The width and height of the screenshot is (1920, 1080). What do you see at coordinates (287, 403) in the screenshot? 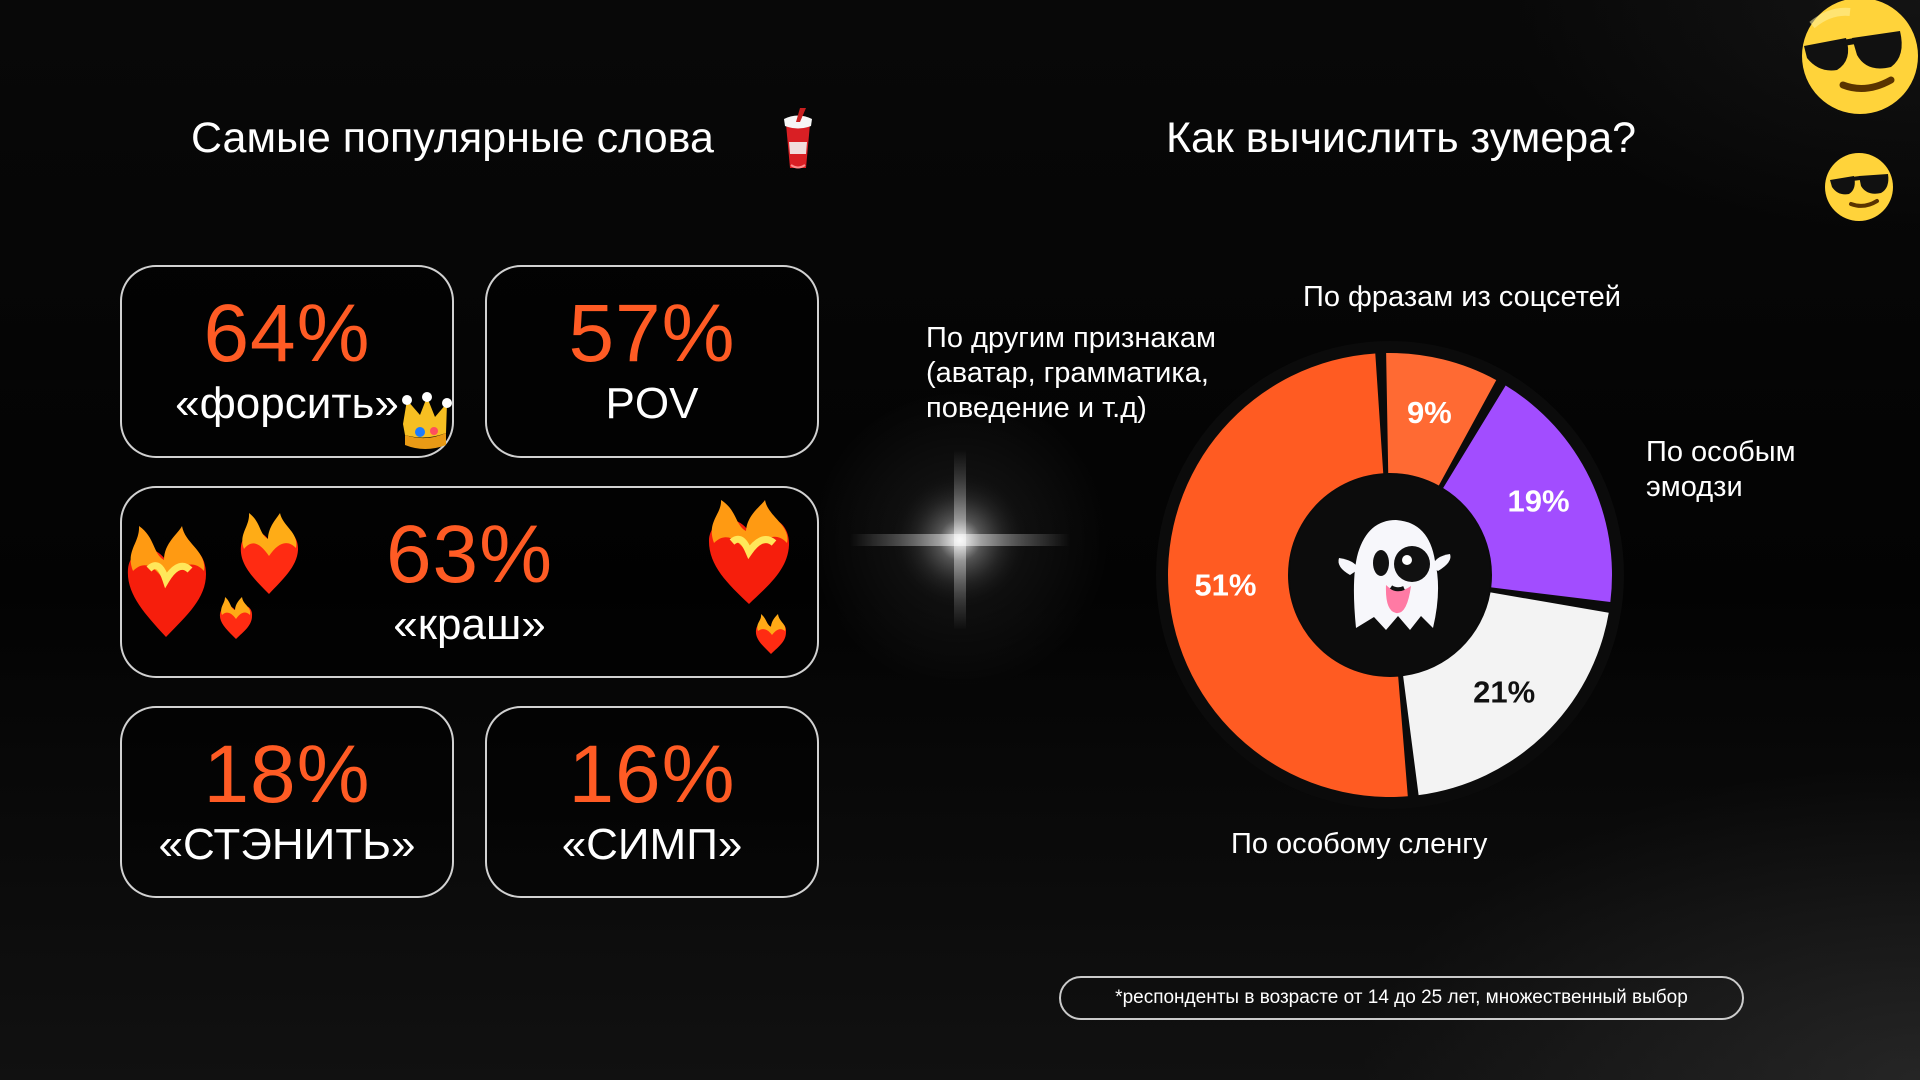
I see `stat-word: «форсить»` at bounding box center [287, 403].